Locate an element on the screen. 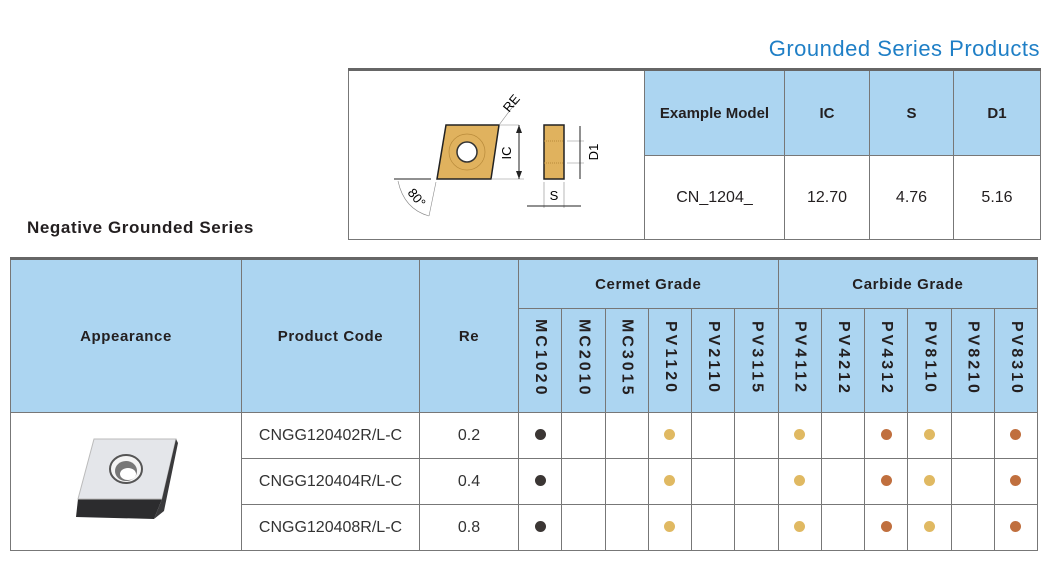  product-code: CNGG120408R/L-C is located at coordinates (330, 527).